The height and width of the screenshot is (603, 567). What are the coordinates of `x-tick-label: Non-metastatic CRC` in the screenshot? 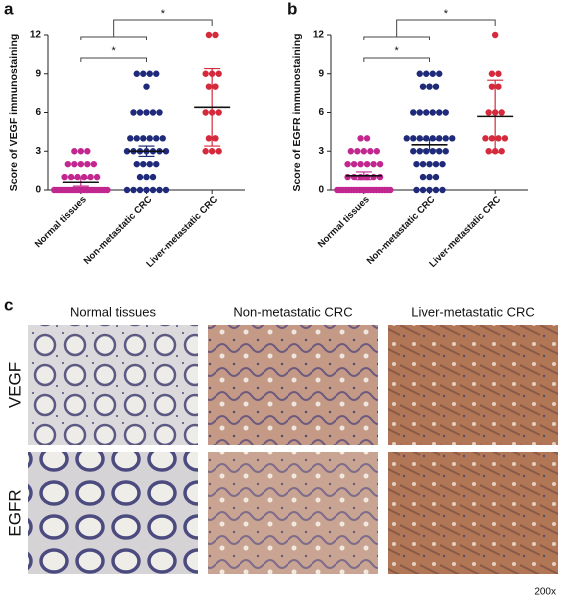 It's located at (401, 230).